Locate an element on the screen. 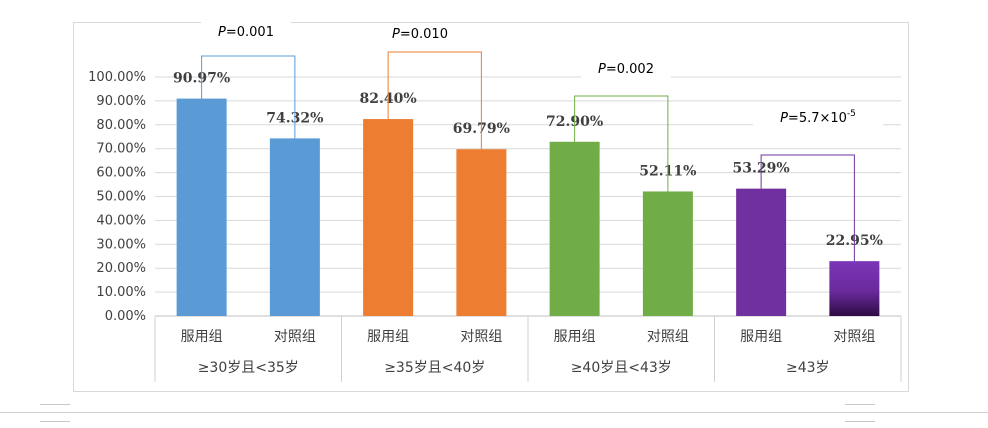  y-tick-label: 80.00% is located at coordinates (121, 125).